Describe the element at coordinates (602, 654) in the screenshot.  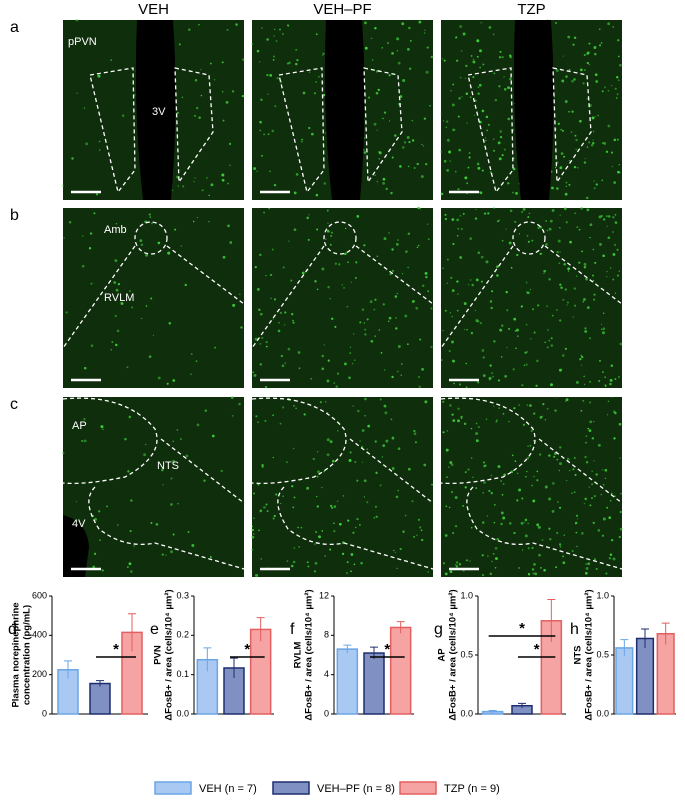
I see `y-tick-label: 0.5` at that location.